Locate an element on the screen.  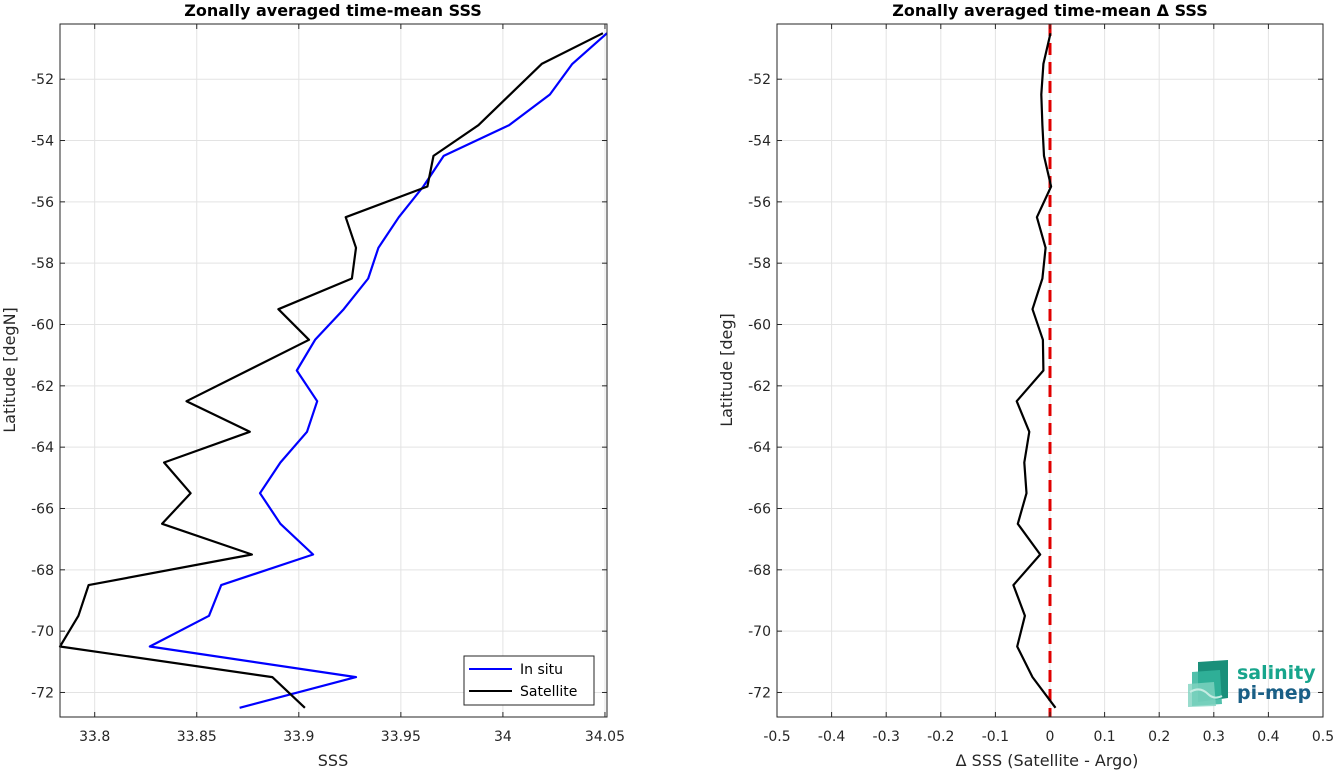
series-line-delta is located at coordinates (1034, 370).